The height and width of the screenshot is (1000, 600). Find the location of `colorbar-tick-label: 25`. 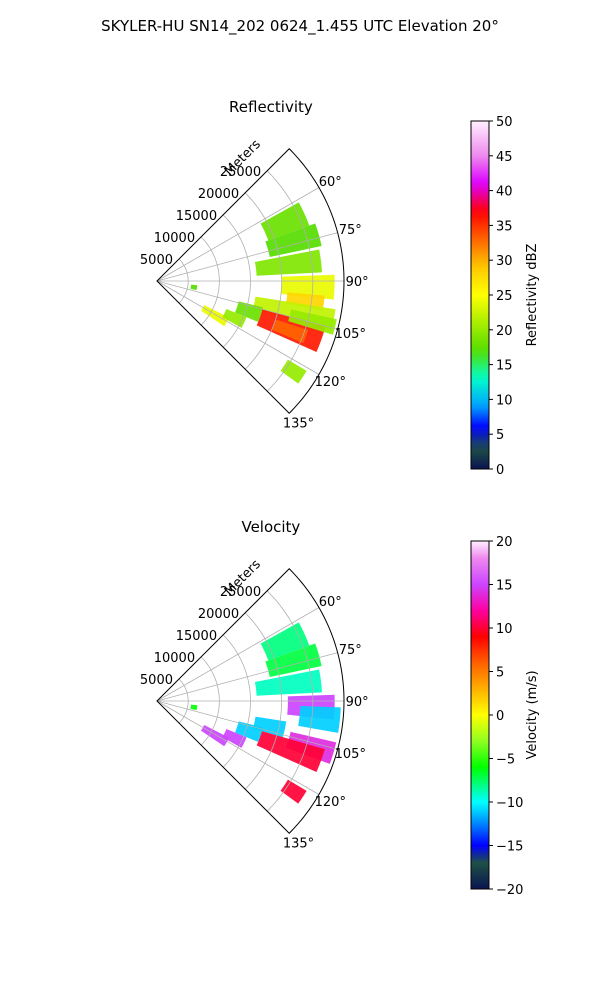

colorbar-tick-label: 25 is located at coordinates (504, 296).